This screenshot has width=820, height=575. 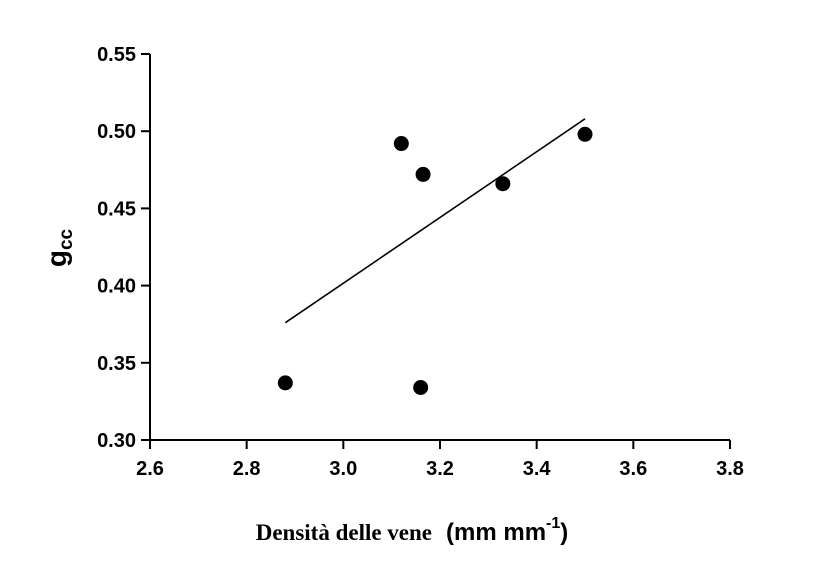 I want to click on x-tick-label: 3.8, so click(x=730, y=469).